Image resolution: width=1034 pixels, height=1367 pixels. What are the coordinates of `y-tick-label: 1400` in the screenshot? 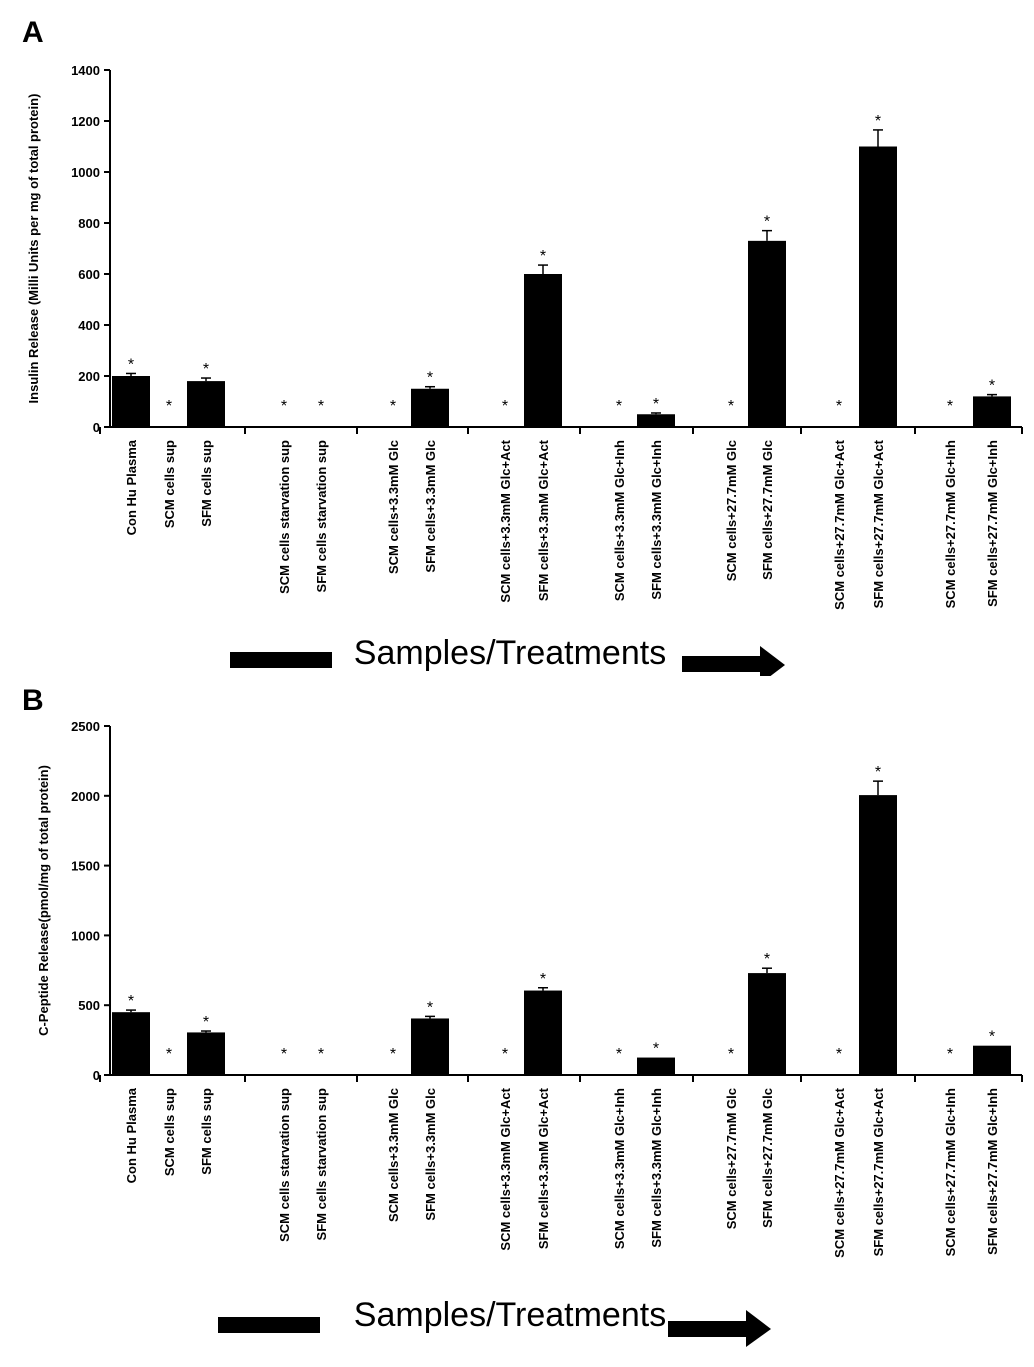 It's located at (85, 70).